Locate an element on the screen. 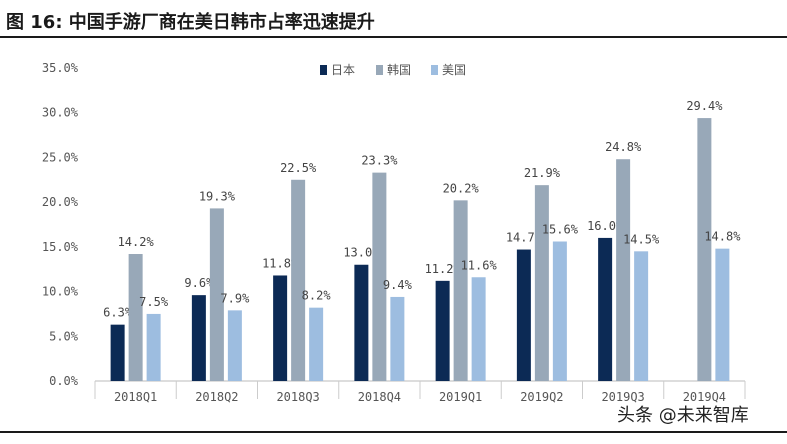 This screenshot has width=787, height=444. x-tick-label: 2018Q4 is located at coordinates (379, 397).